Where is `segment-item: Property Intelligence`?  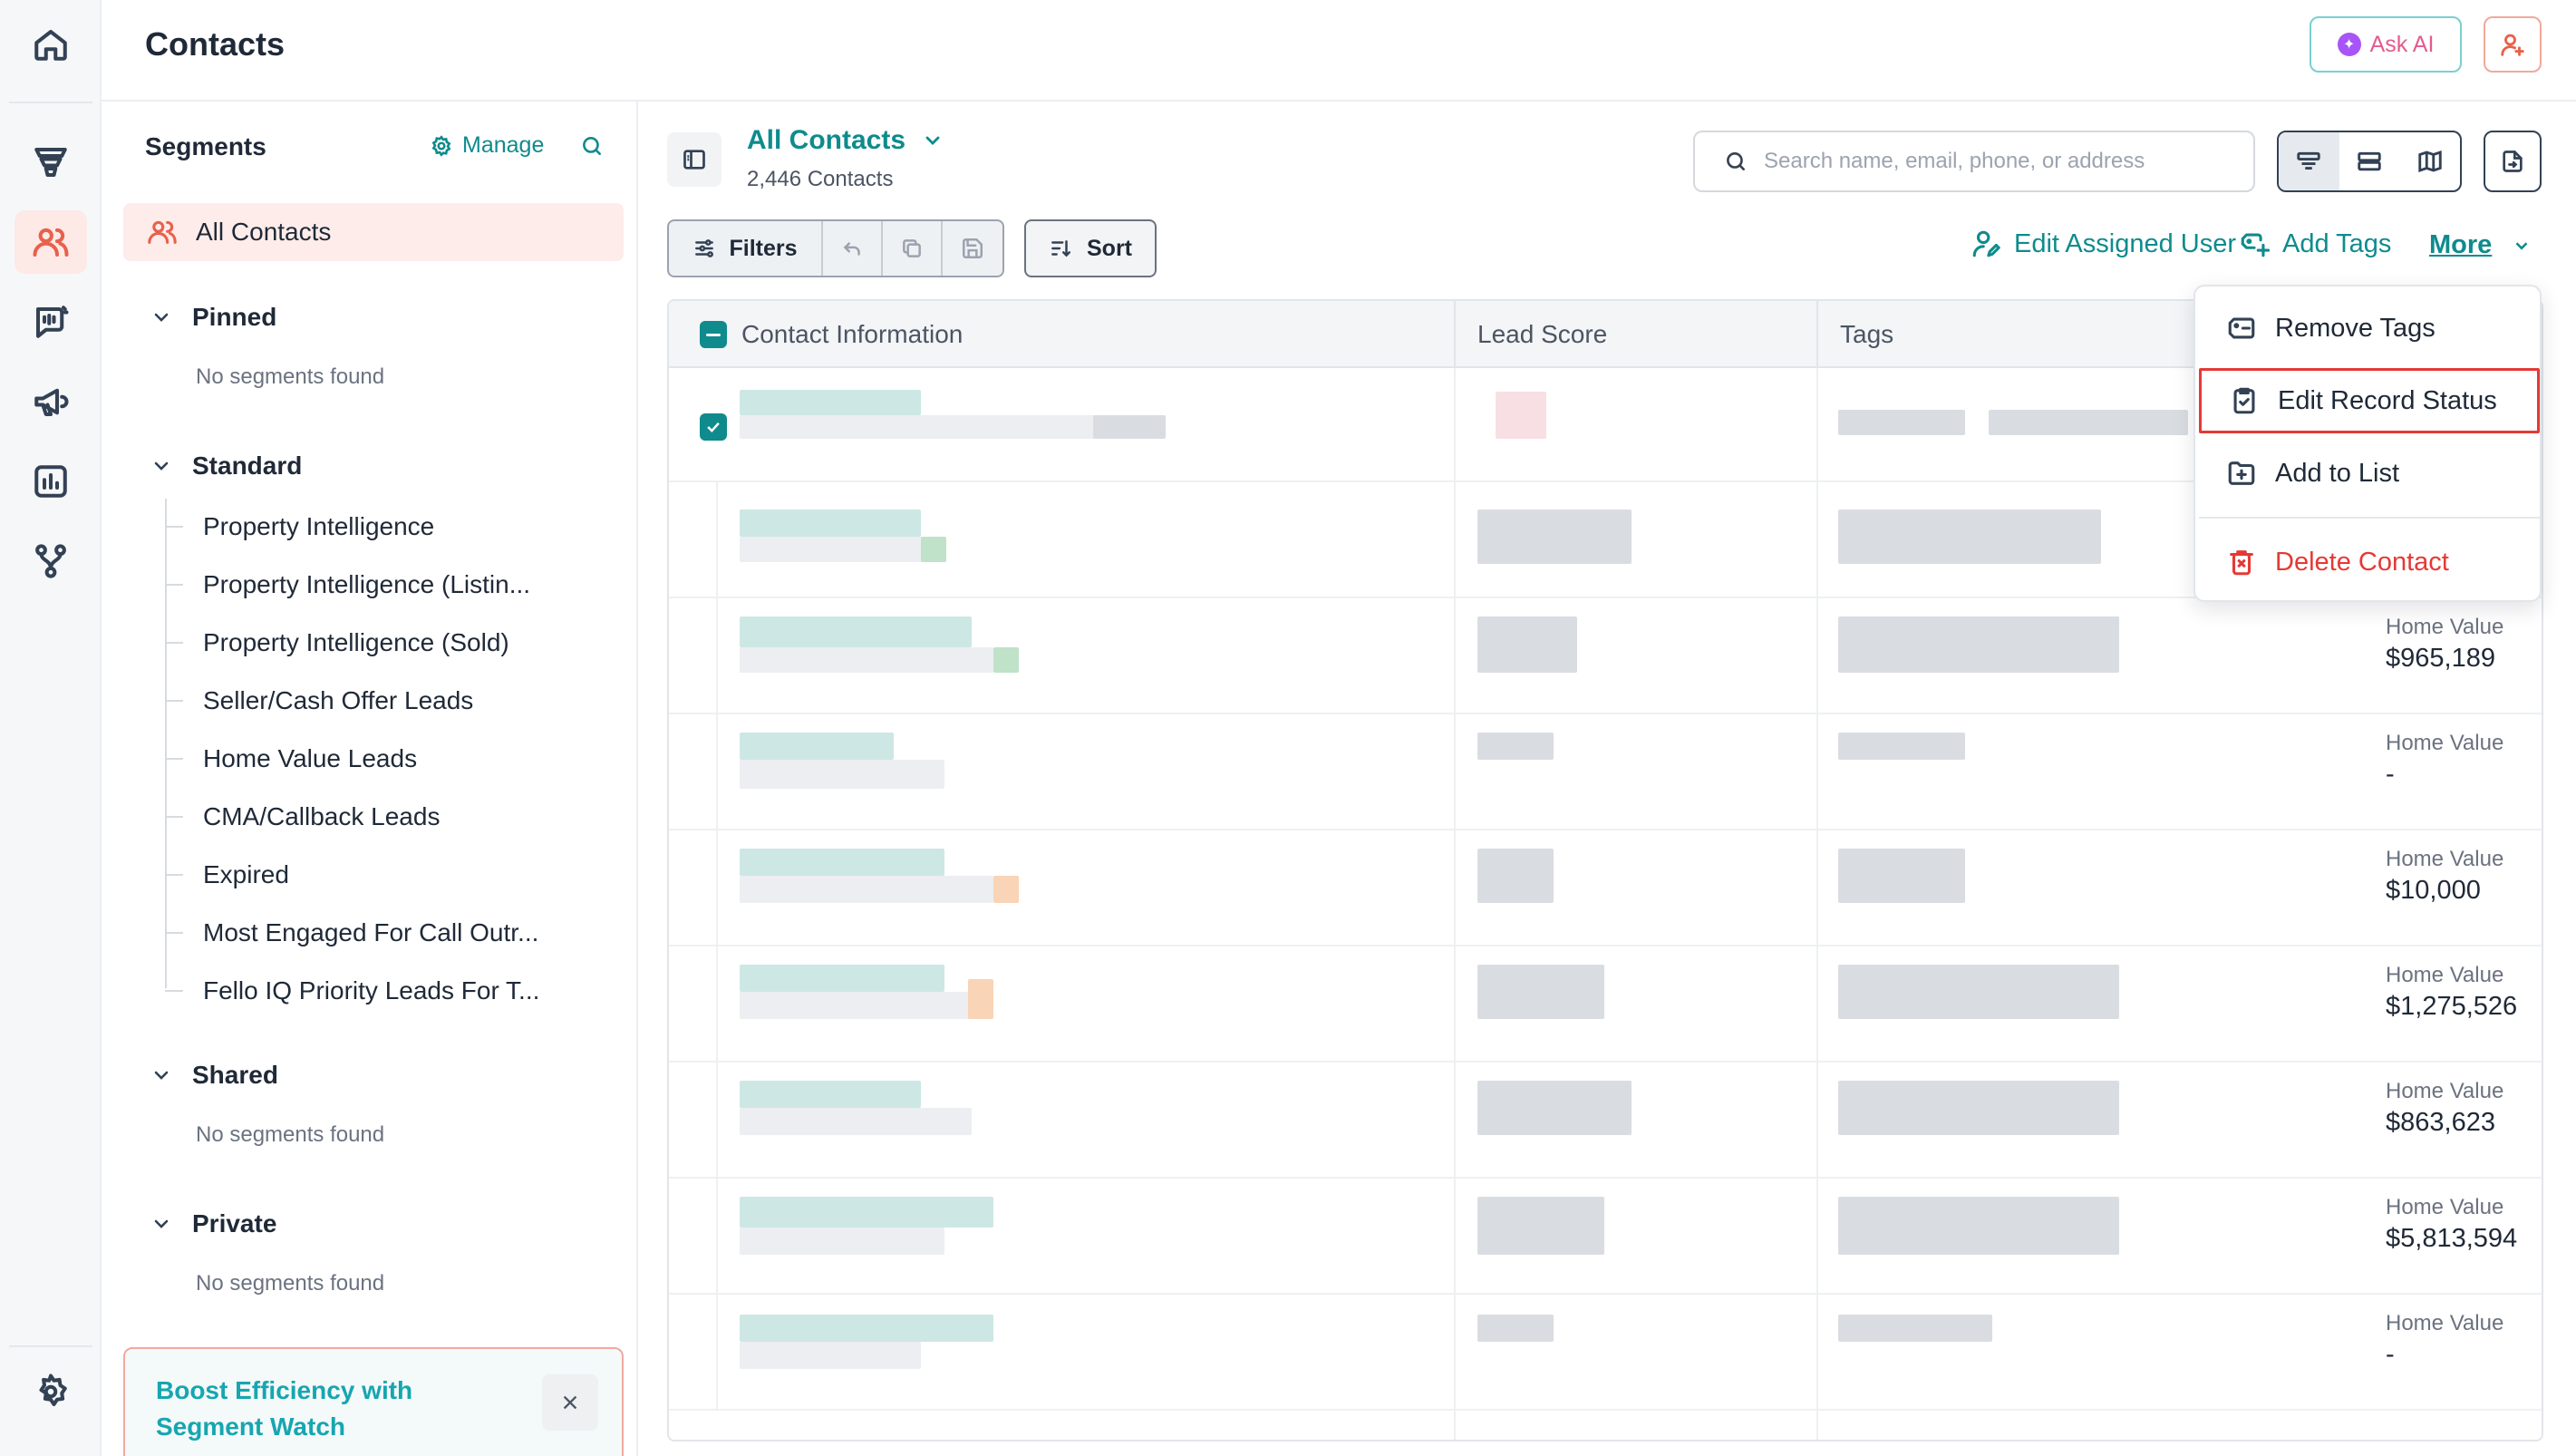
segment-item: Property Intelligence is located at coordinates (400, 526).